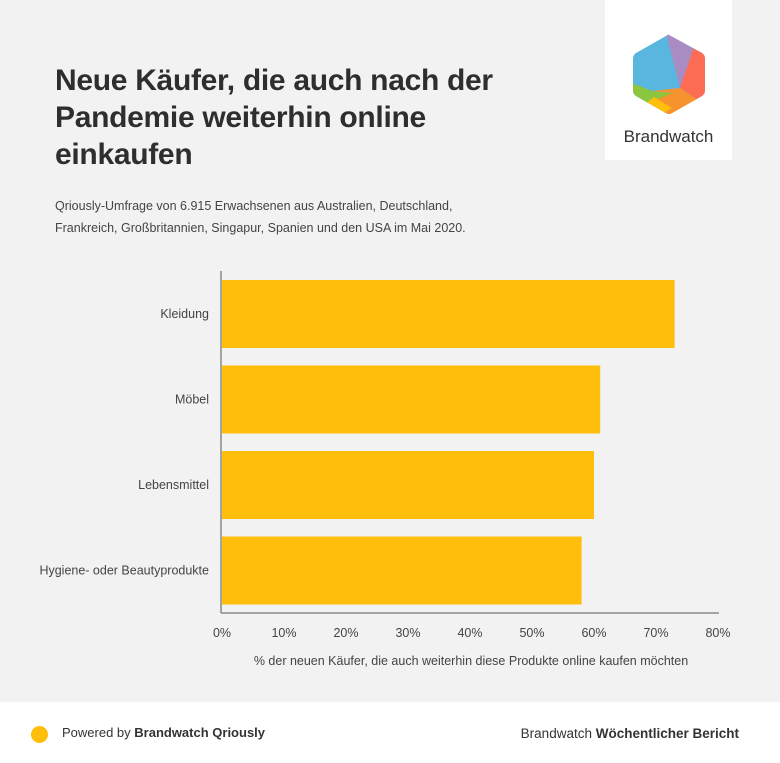  I want to click on x-tick-label: 60%, so click(593, 633).